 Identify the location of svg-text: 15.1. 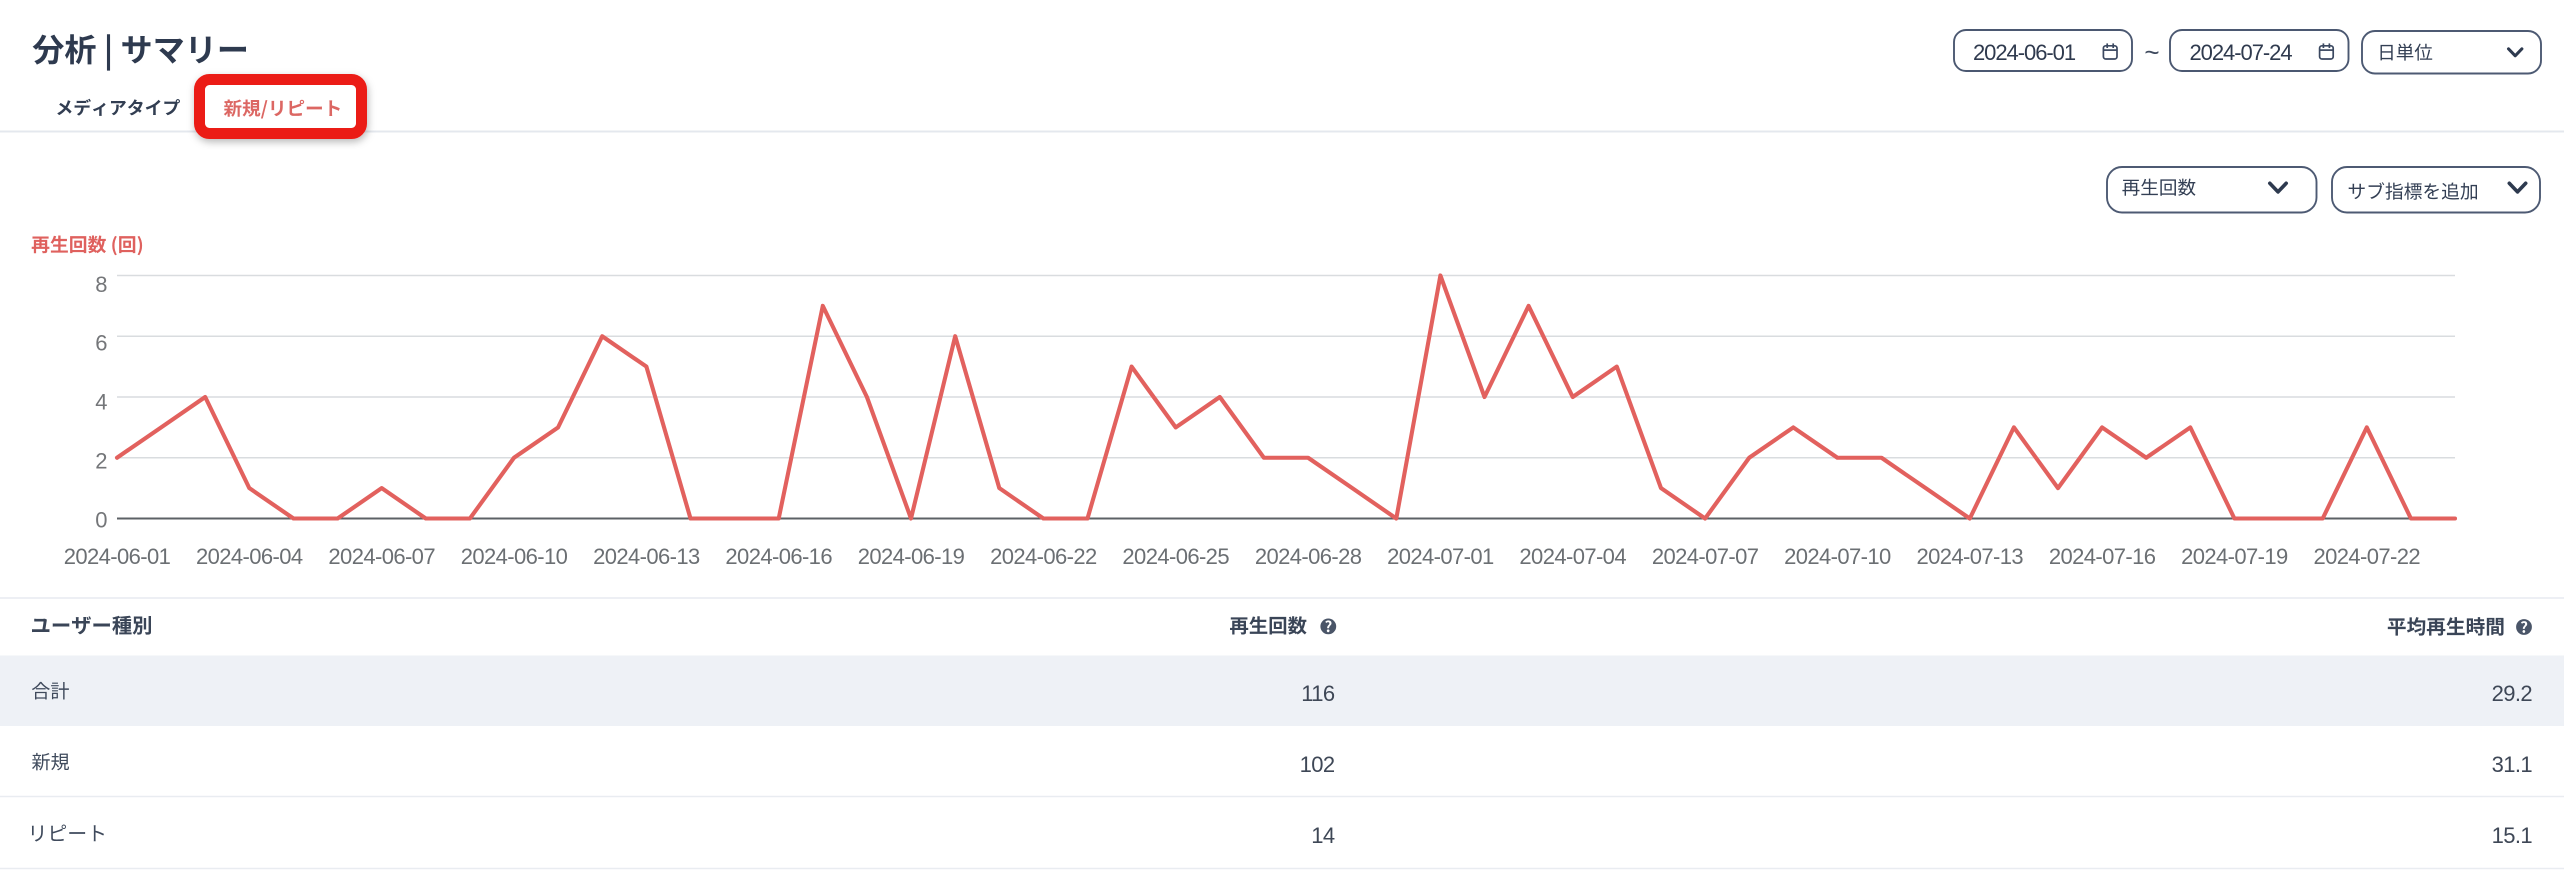
(2512, 835).